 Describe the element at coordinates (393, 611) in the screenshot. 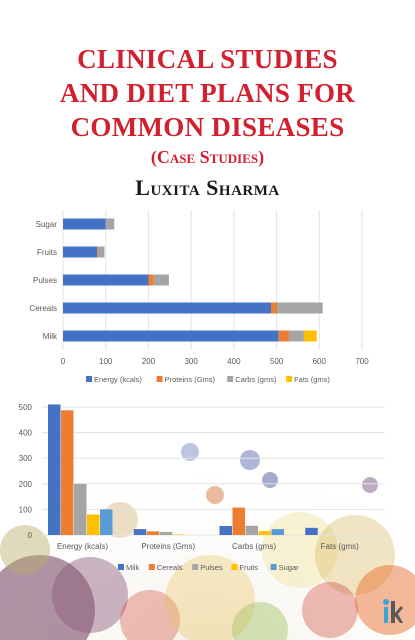

I see `ik-logo` at that location.